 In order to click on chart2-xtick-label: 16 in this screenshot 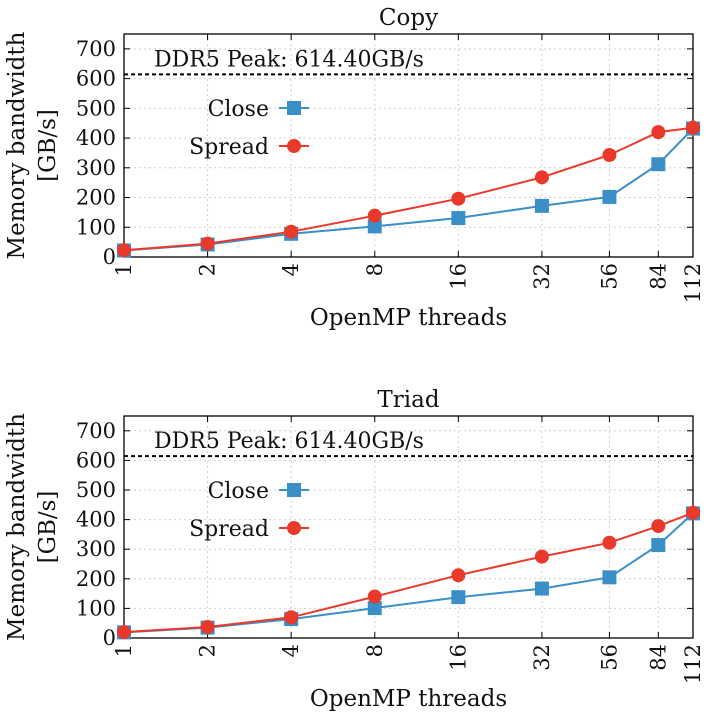, I will do `click(458, 657)`.